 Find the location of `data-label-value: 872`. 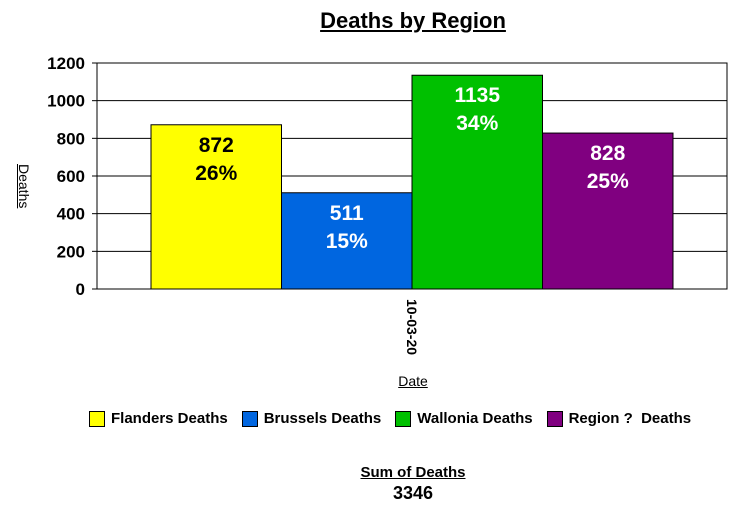

data-label-value: 872 is located at coordinates (216, 145).